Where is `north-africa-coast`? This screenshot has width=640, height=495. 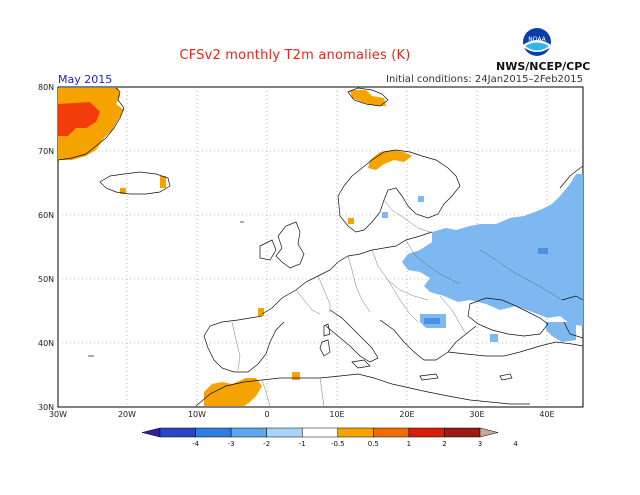
north-africa-coast is located at coordinates (362, 390).